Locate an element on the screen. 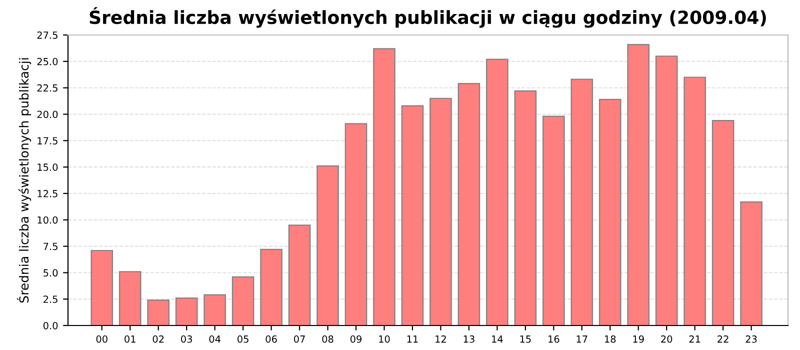  y-tick-label: 2.5 is located at coordinates (51, 299).